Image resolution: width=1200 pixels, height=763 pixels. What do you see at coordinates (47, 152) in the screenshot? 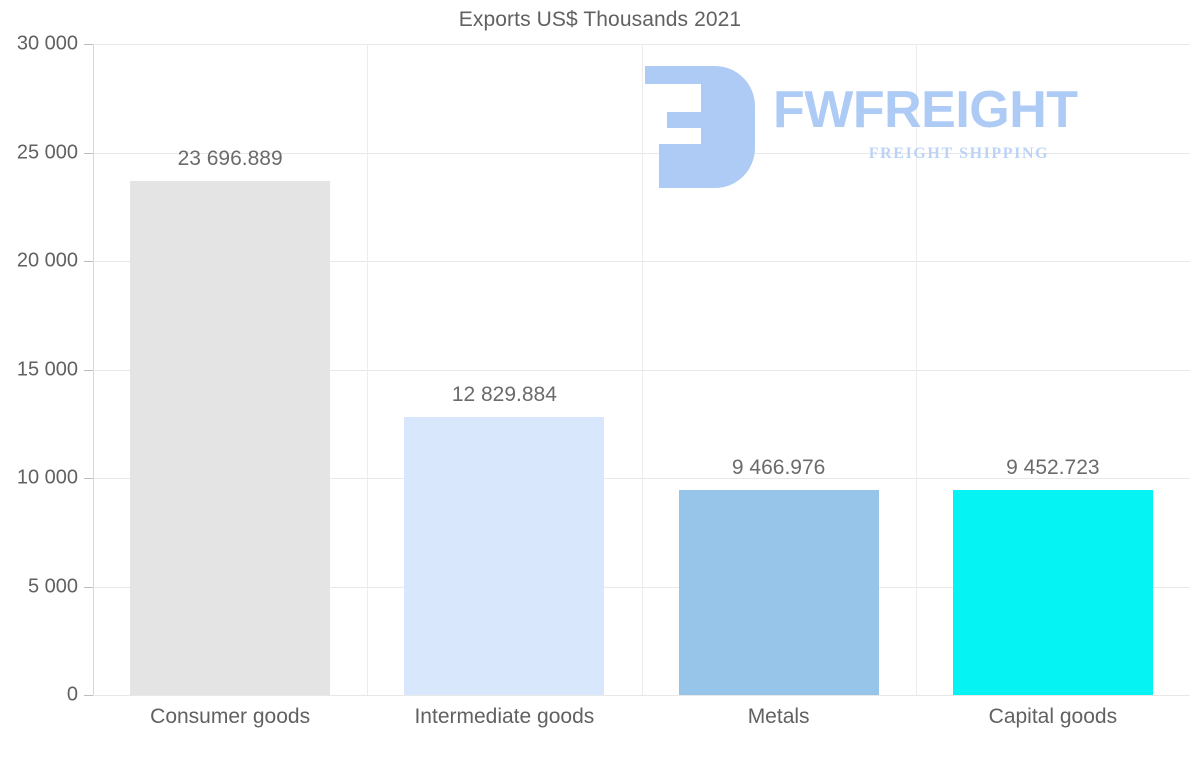
I see `y-axis-tick-label: 25 000` at bounding box center [47, 152].